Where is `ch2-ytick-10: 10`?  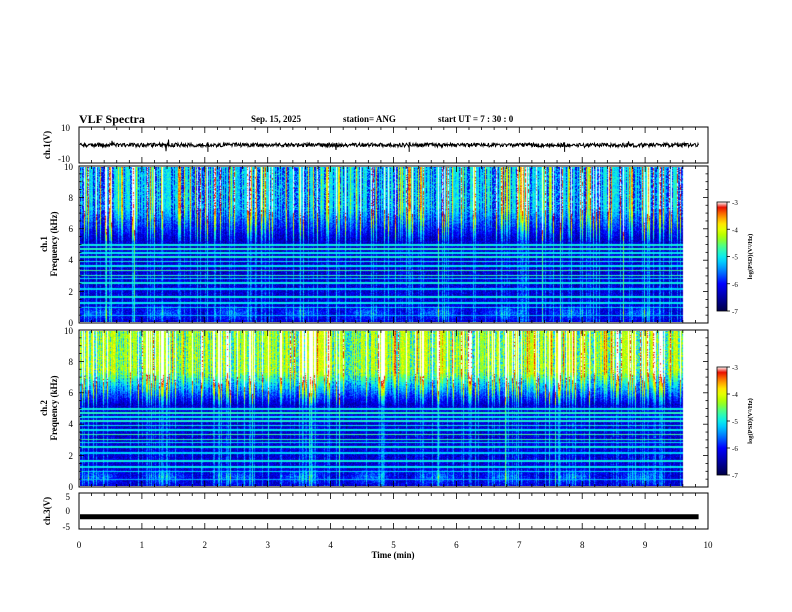
ch2-ytick-10: 10 is located at coordinates (69, 331).